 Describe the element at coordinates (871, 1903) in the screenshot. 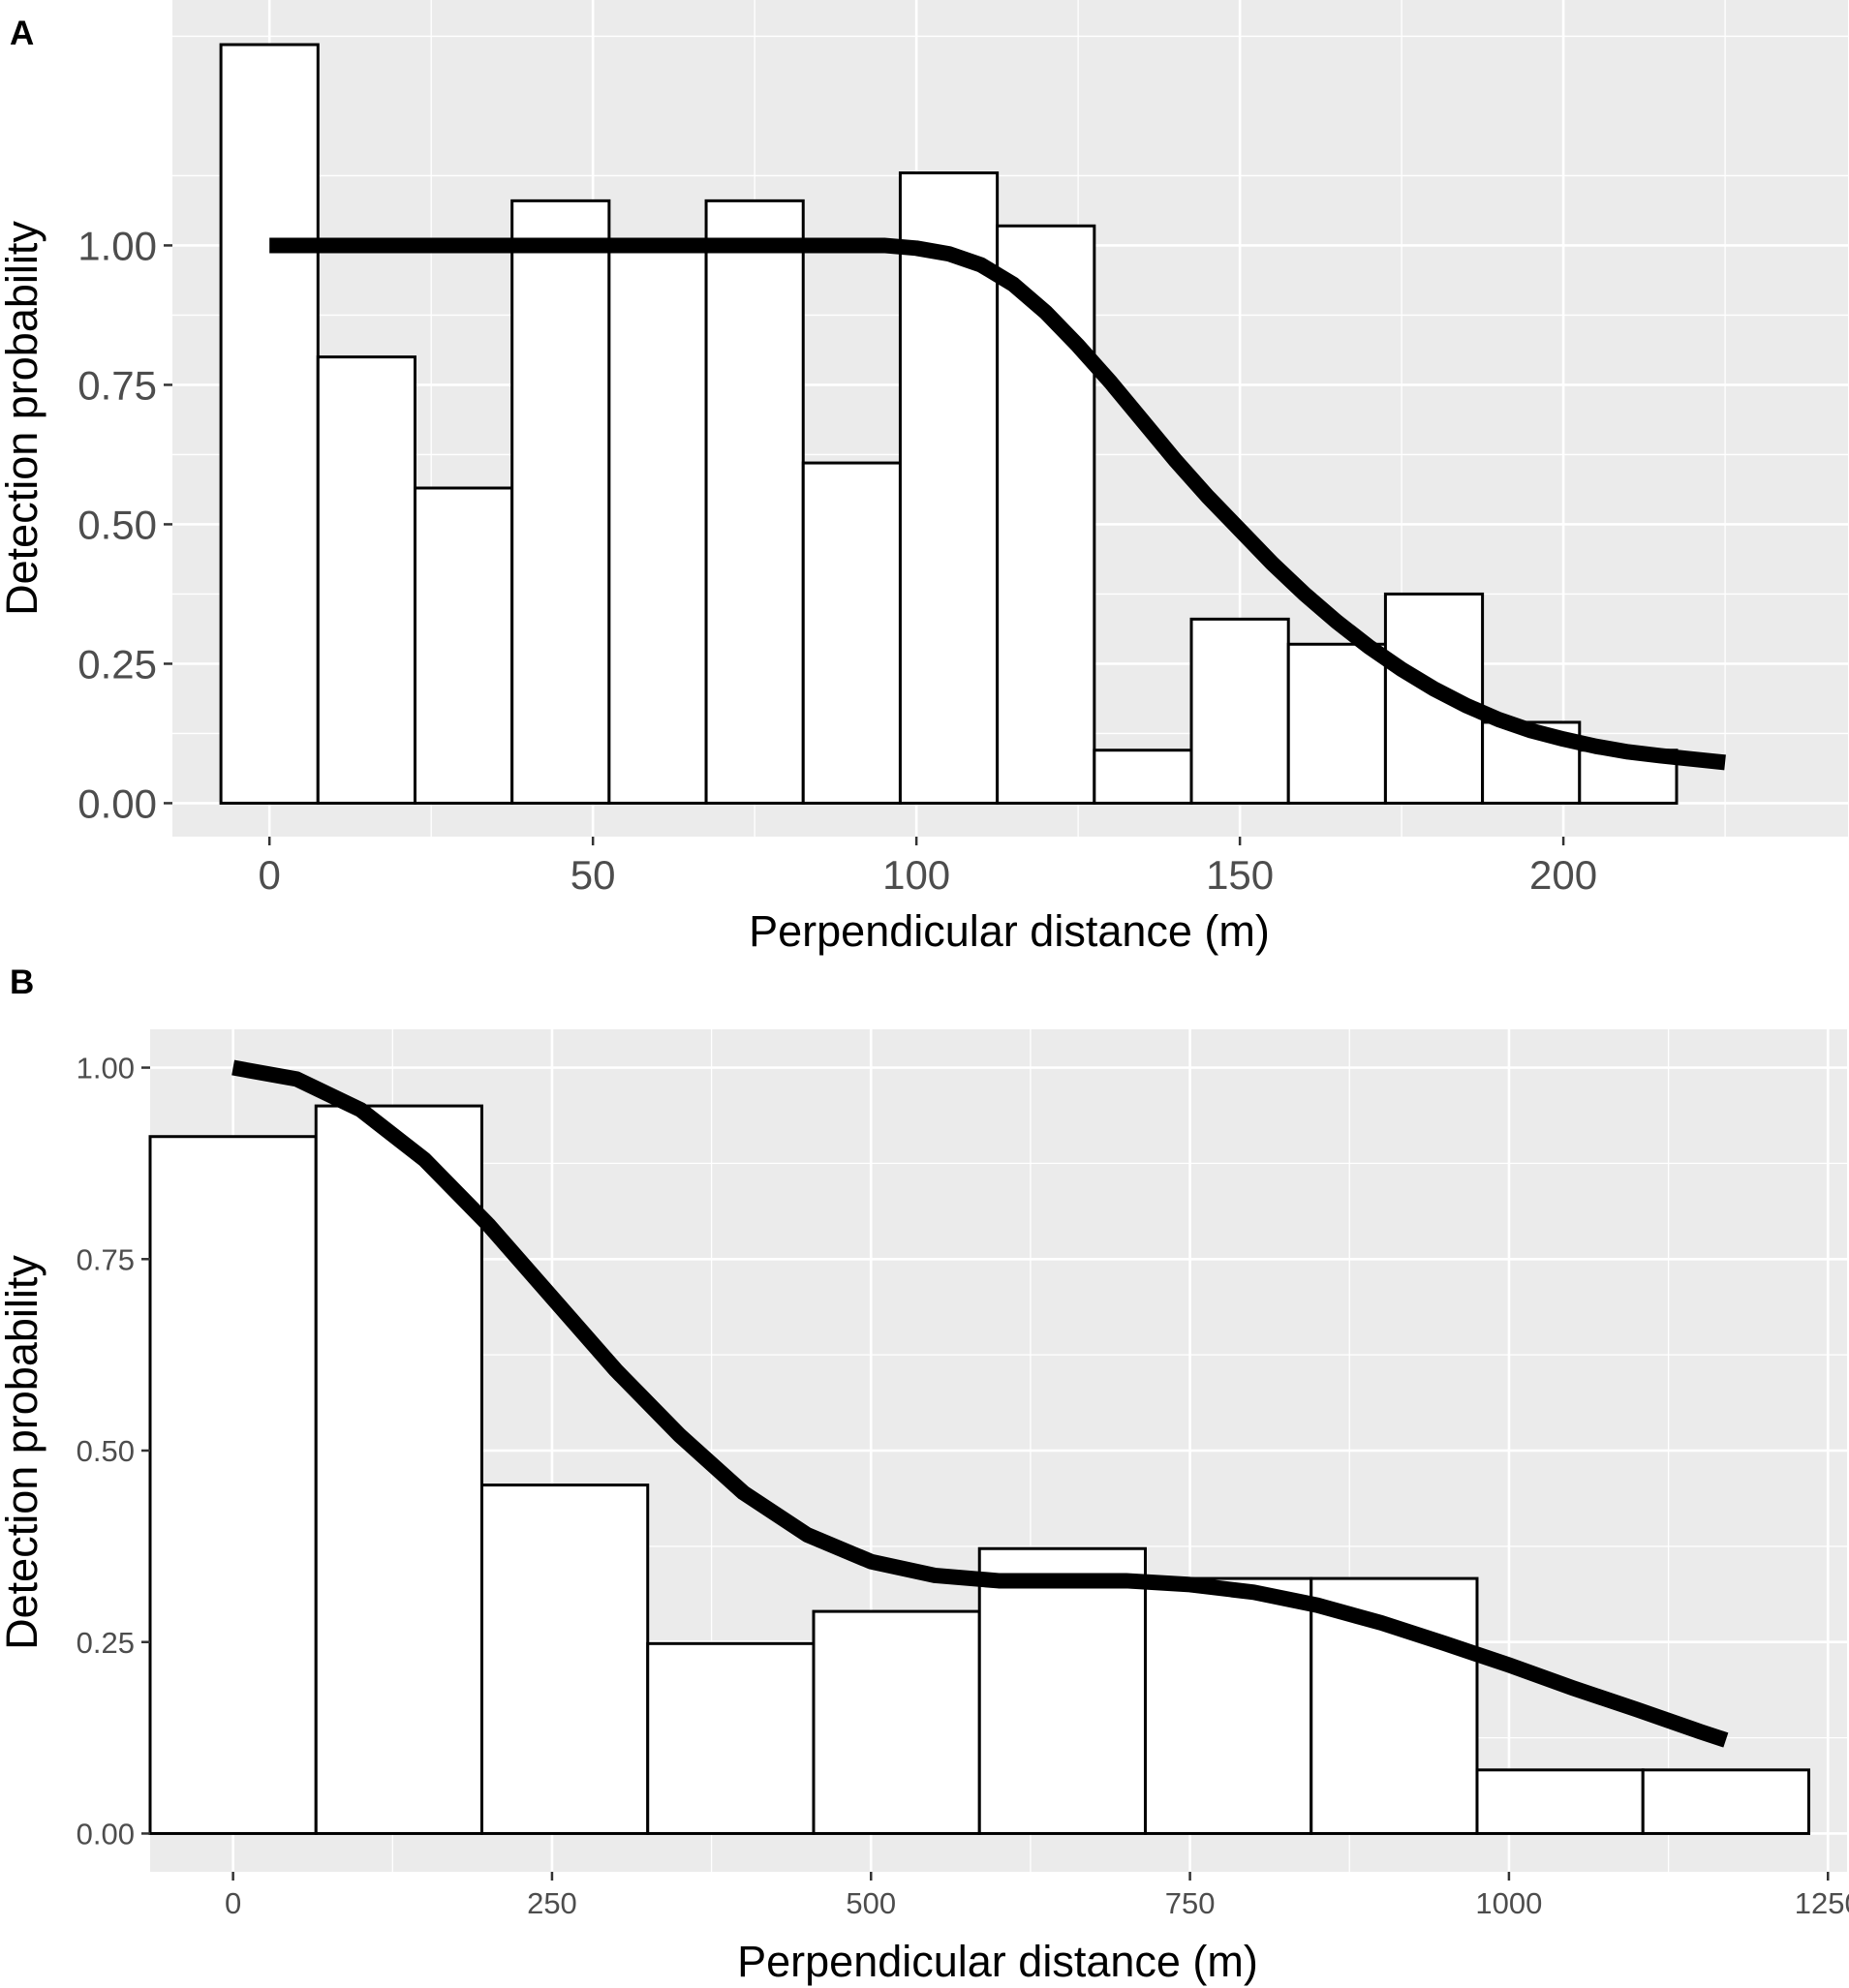

I see `panel-b-x-tick-label: 500` at that location.